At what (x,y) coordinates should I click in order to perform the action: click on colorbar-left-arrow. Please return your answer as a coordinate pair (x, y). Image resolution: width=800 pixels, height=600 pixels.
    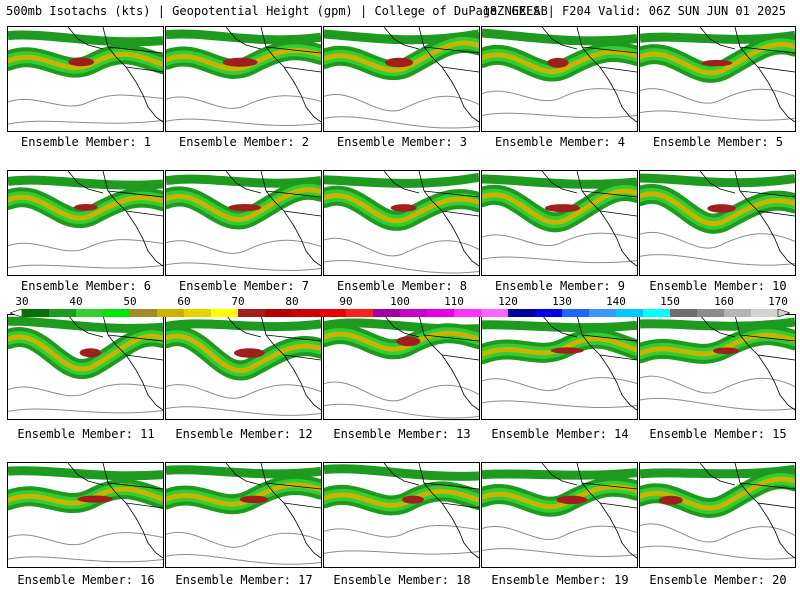
    Looking at the image, I should click on (16, 313).